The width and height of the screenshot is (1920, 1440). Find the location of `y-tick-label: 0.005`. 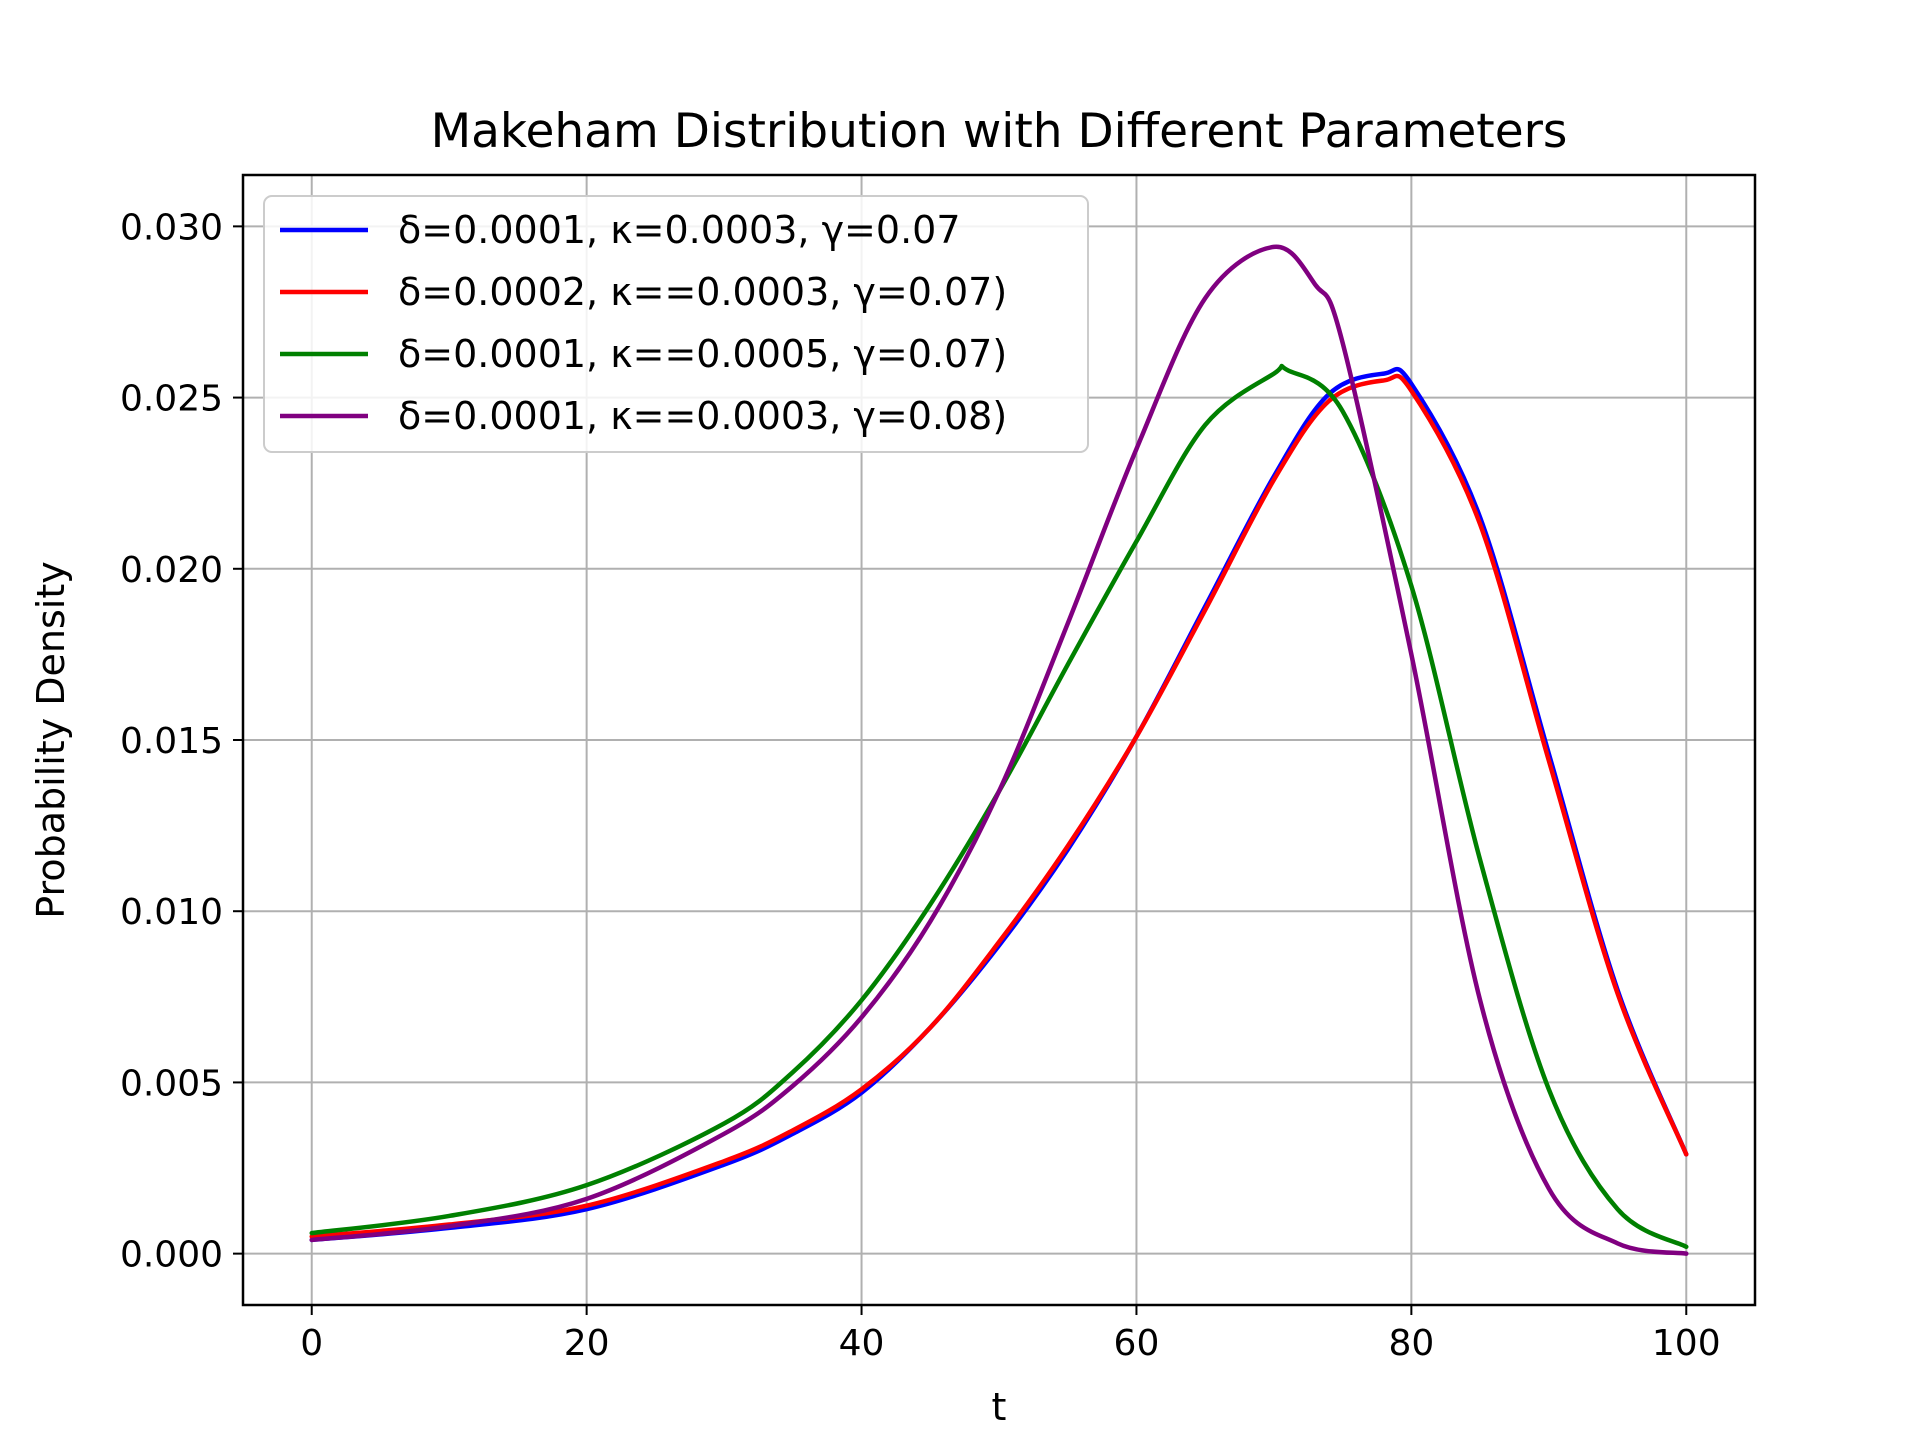

y-tick-label: 0.005 is located at coordinates (171, 1083).